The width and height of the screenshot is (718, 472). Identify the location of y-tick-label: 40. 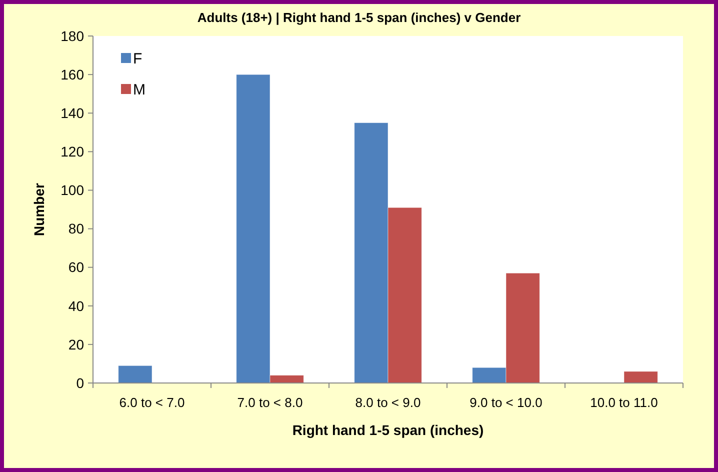
(76, 306).